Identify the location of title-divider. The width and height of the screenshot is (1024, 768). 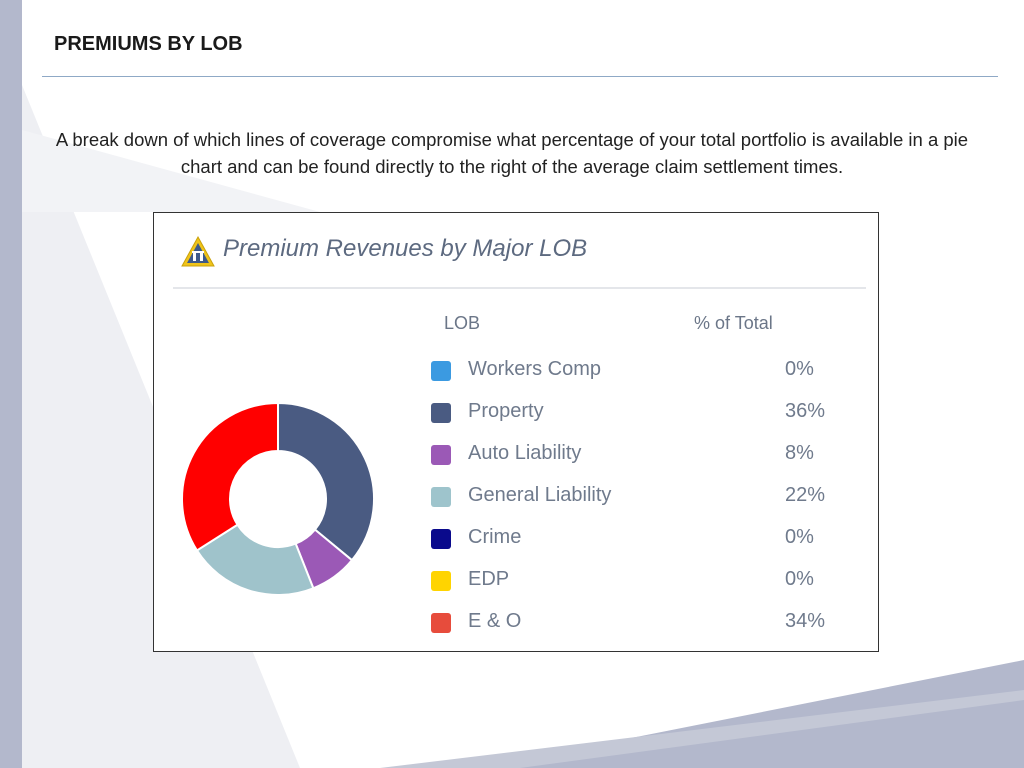
(520, 76).